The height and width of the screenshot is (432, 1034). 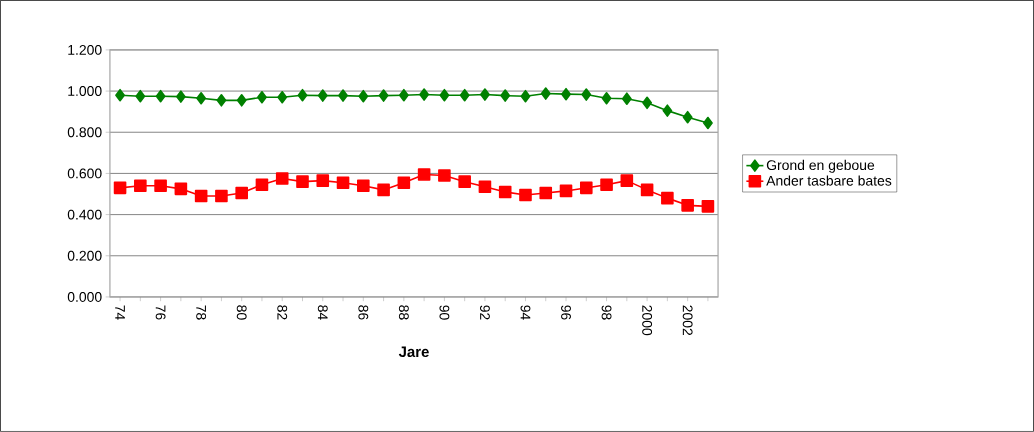 I want to click on x-tick-label: 98, so click(x=606, y=312).